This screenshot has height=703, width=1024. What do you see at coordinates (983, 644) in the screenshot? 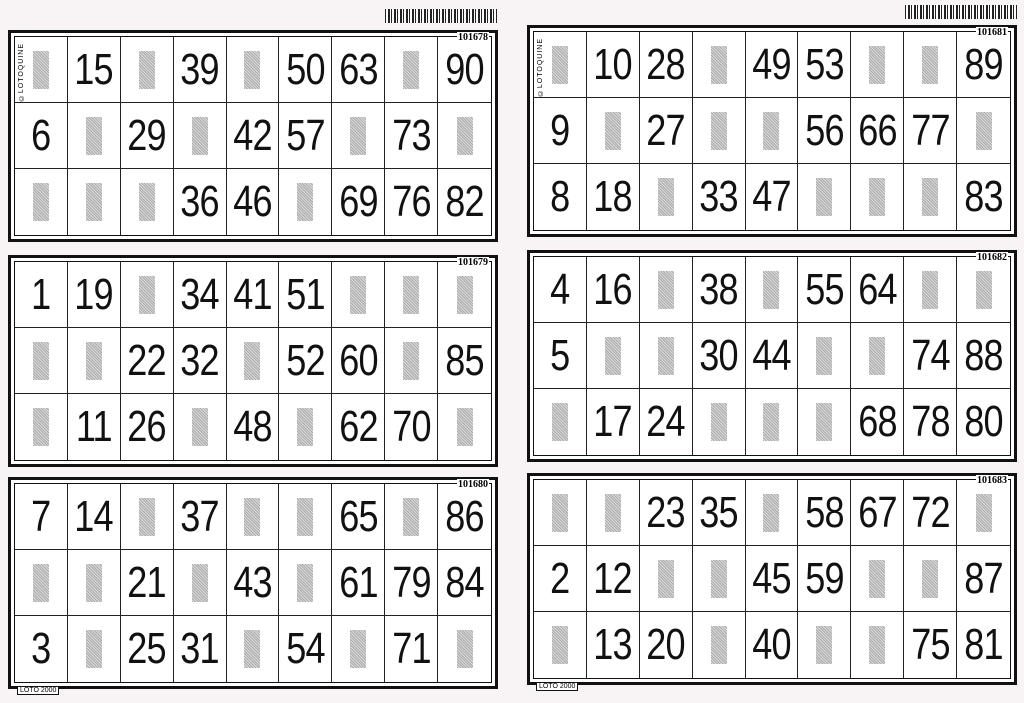
I see `number: 81` at bounding box center [983, 644].